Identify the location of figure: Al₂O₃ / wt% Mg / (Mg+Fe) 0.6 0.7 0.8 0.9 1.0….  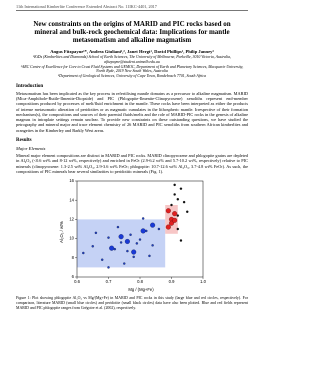
(132, 235).